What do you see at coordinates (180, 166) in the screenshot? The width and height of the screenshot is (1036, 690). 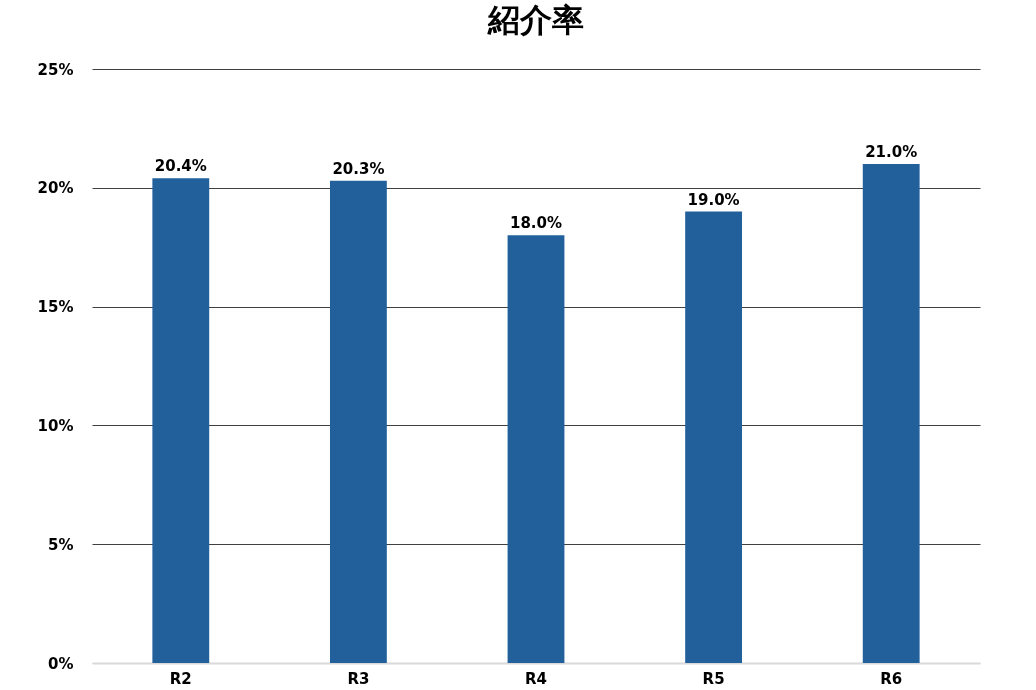 I see `data-label: 20.4%` at bounding box center [180, 166].